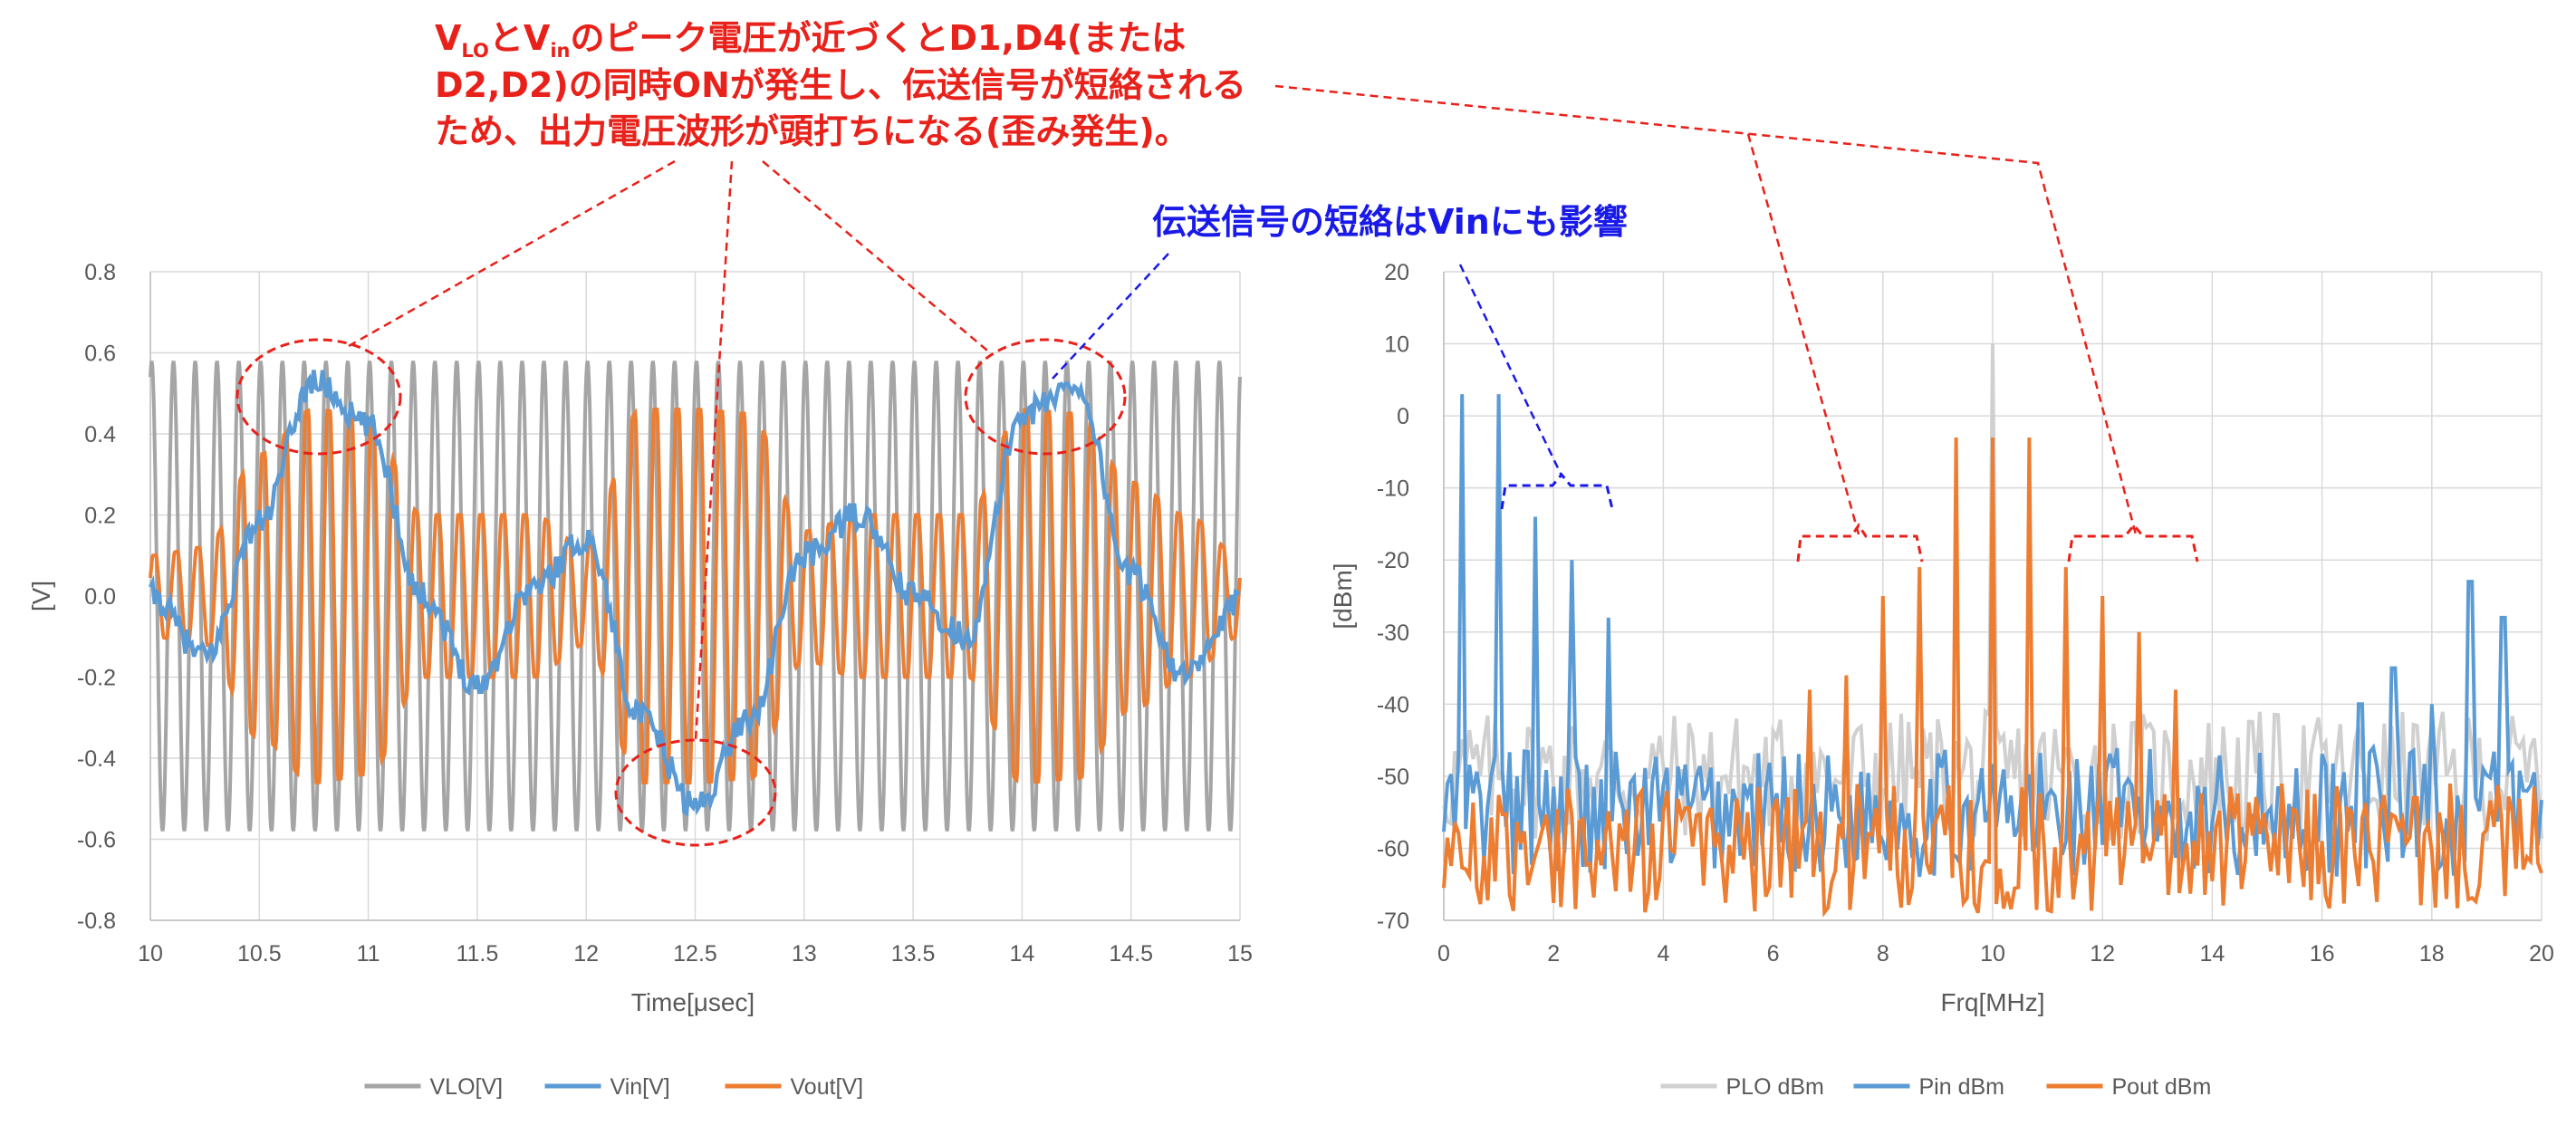 The height and width of the screenshot is (1135, 2576). I want to click on red-leader-to-spectrum-left, so click(1803, 334).